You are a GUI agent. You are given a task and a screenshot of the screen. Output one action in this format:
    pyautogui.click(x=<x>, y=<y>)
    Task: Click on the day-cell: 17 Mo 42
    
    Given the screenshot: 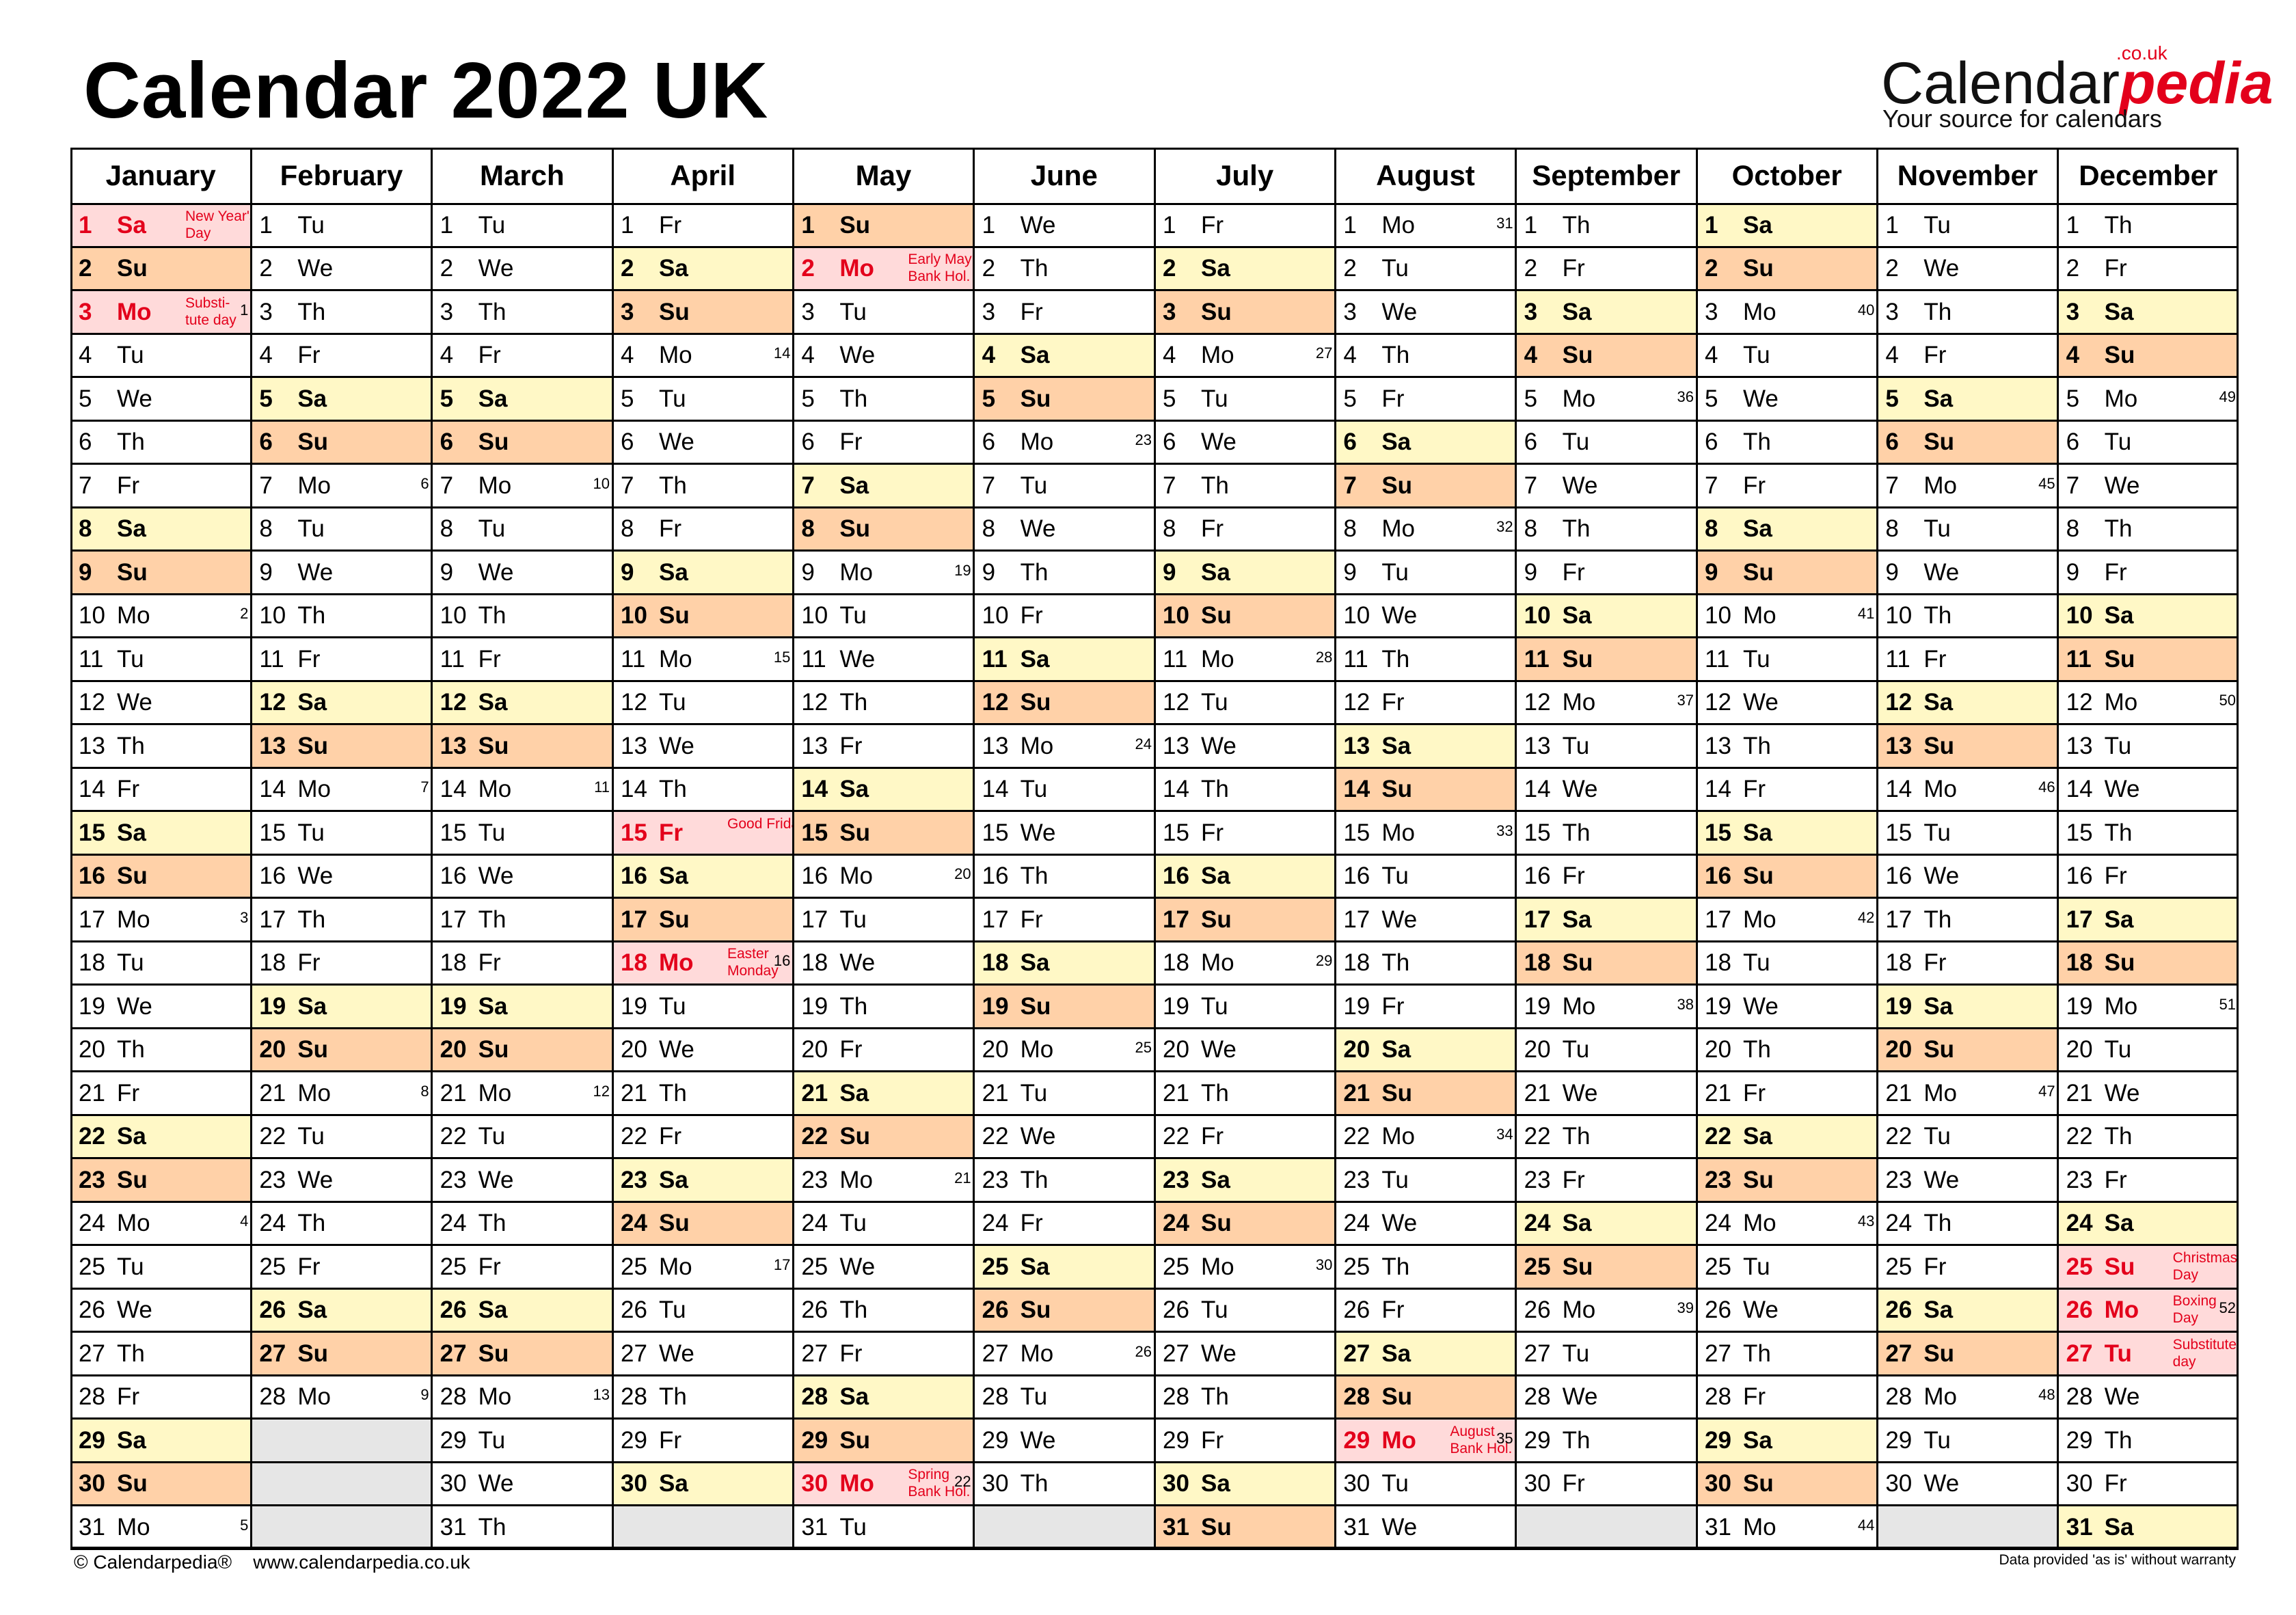 What is the action you would take?
    pyautogui.click(x=1787, y=919)
    